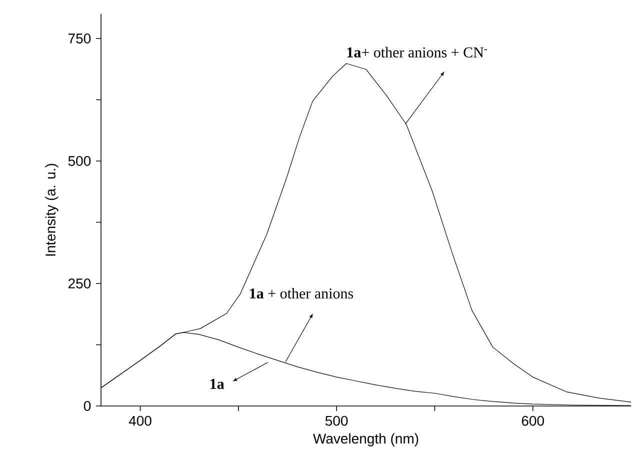  Describe the element at coordinates (217, 383) in the screenshot. I see `annotation: 1a` at that location.